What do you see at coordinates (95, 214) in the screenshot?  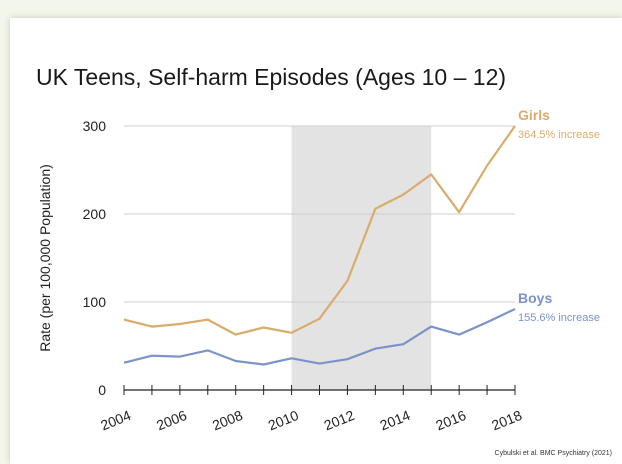 I see `y-tick-label: 200` at bounding box center [95, 214].